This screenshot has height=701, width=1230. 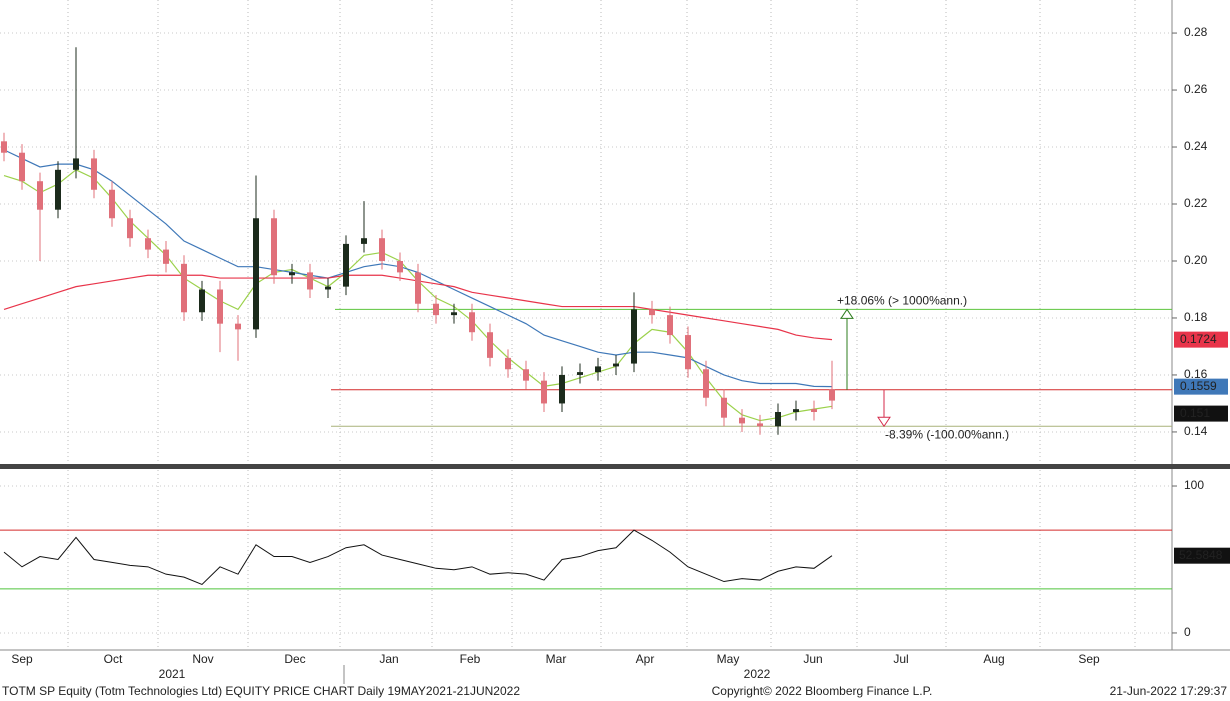 I want to click on x-tick-label: May, so click(x=728, y=659).